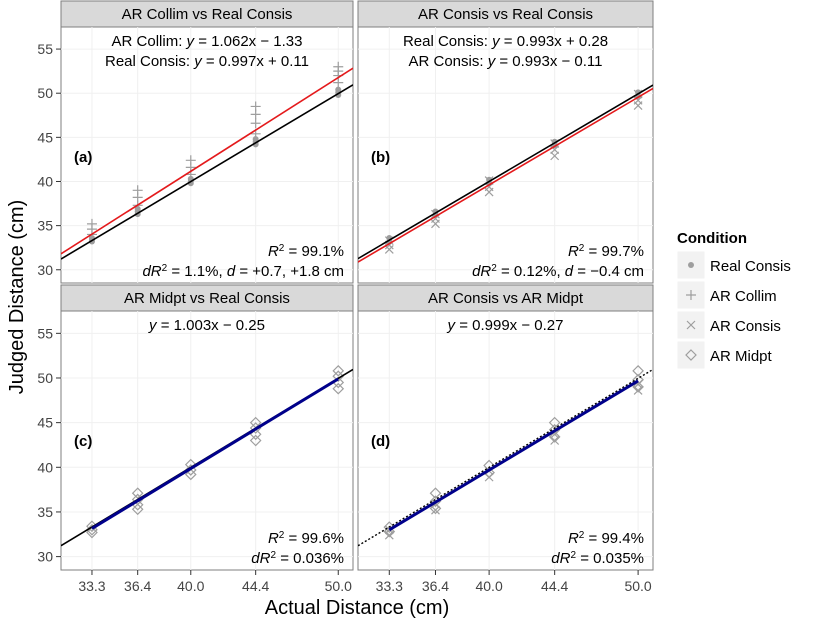 This screenshot has height=623, width=830. What do you see at coordinates (597, 559) in the screenshot?
I see `stat-label: dR2 = 0.035%` at bounding box center [597, 559].